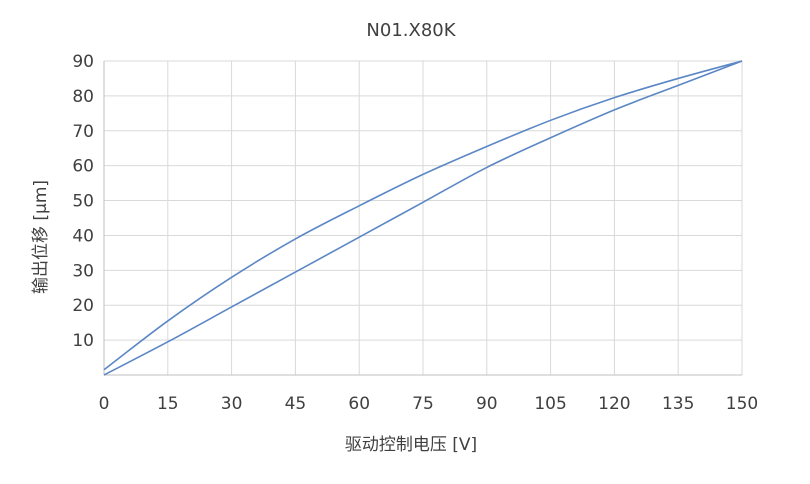 The height and width of the screenshot is (484, 810). I want to click on x-tick-label-7: 105, so click(550, 404).